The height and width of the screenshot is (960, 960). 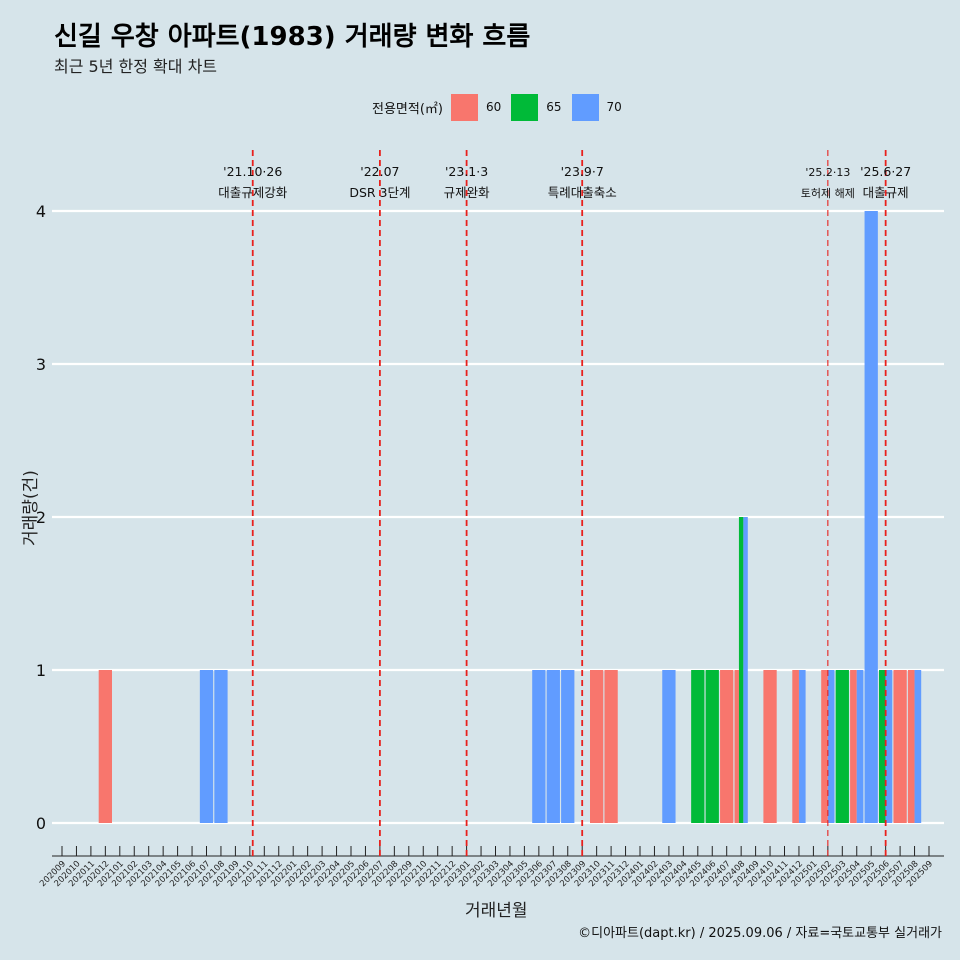 I want to click on y-tick-label: 4, so click(x=41, y=211).